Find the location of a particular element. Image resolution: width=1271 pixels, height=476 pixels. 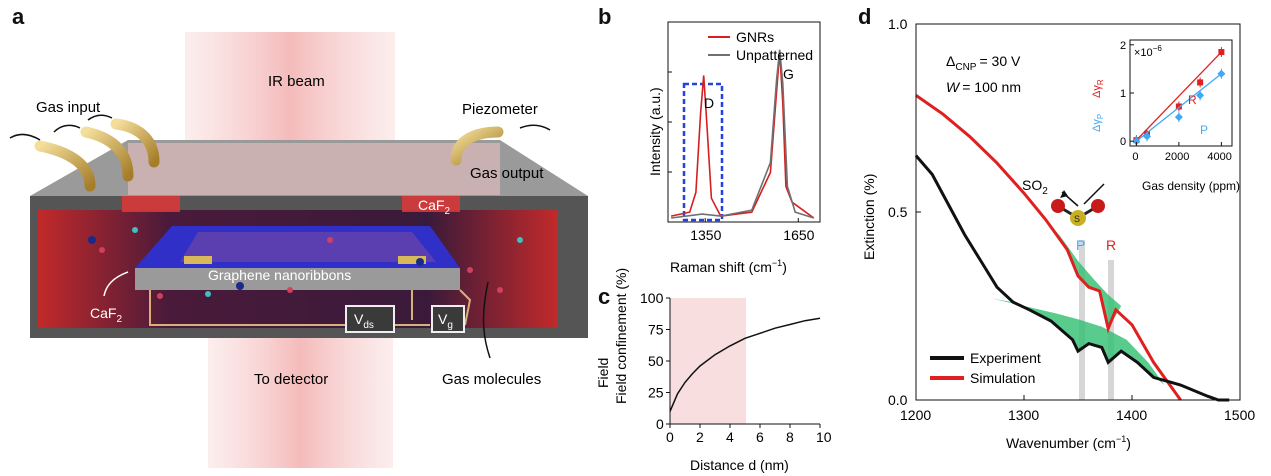

svg-text: Wavenumber (cm−1) is located at coordinates (1068, 442).